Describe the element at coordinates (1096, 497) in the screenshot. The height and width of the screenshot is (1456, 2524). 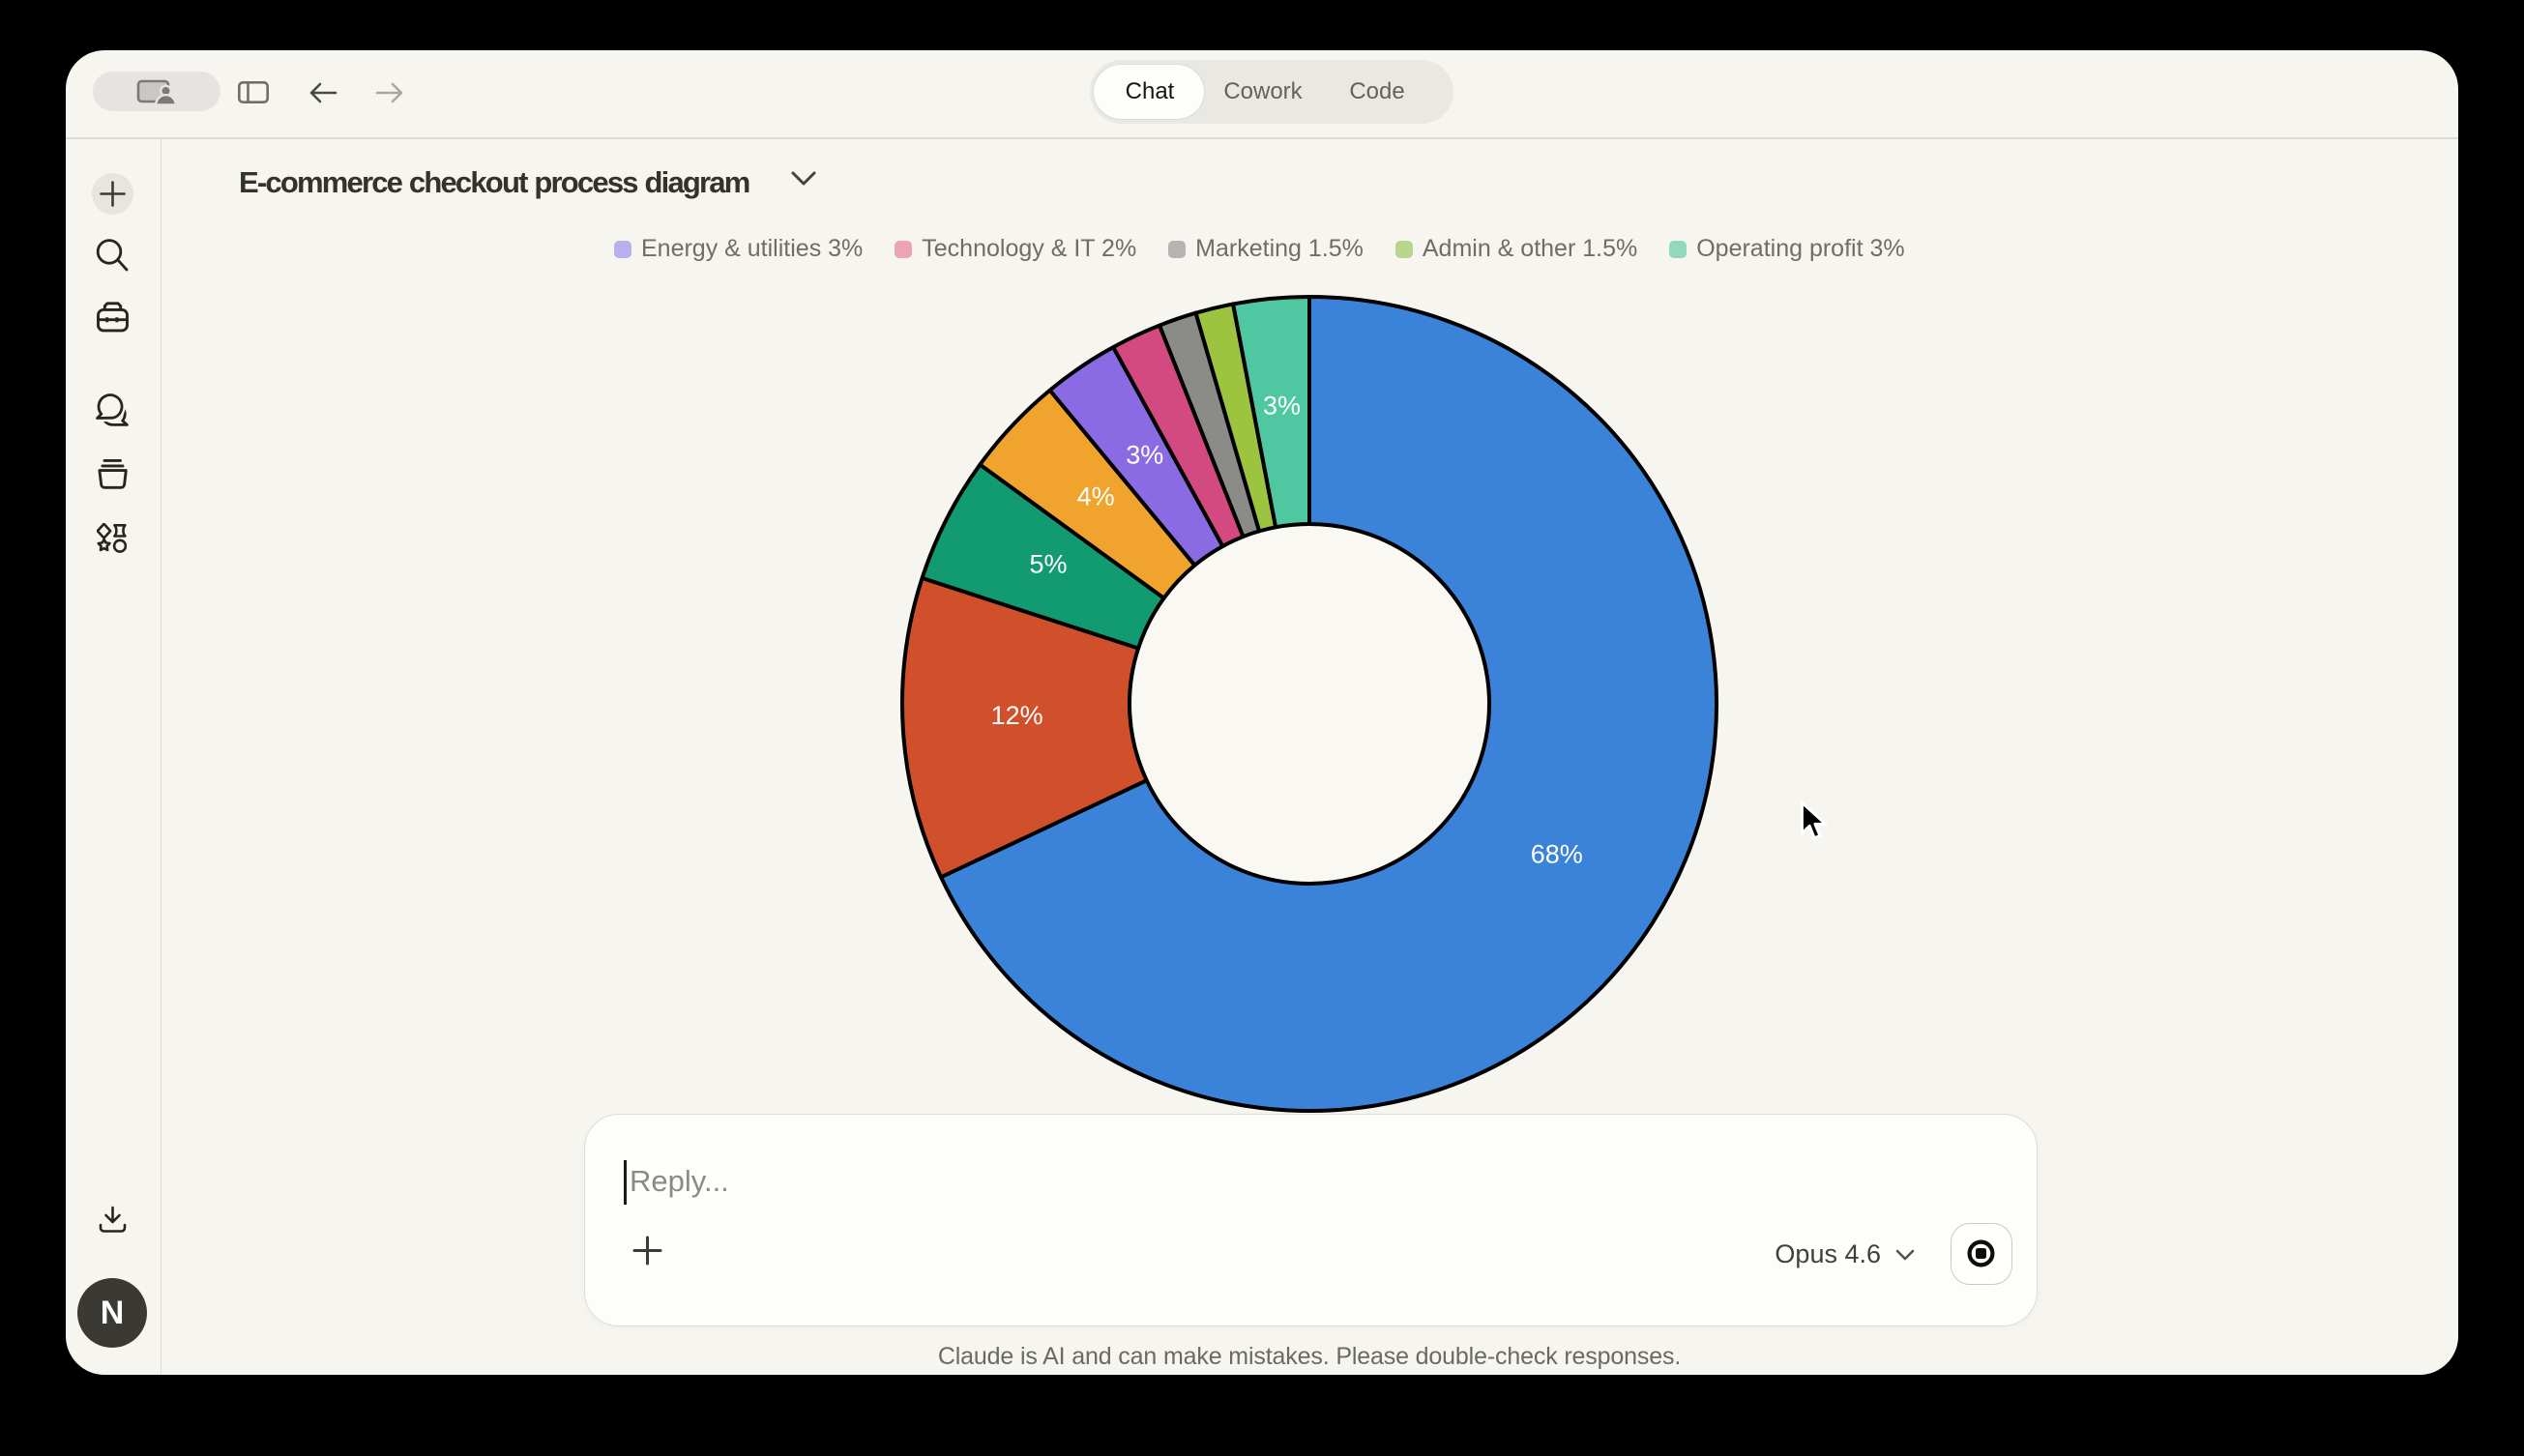
I see `svg-text: 4%` at that location.